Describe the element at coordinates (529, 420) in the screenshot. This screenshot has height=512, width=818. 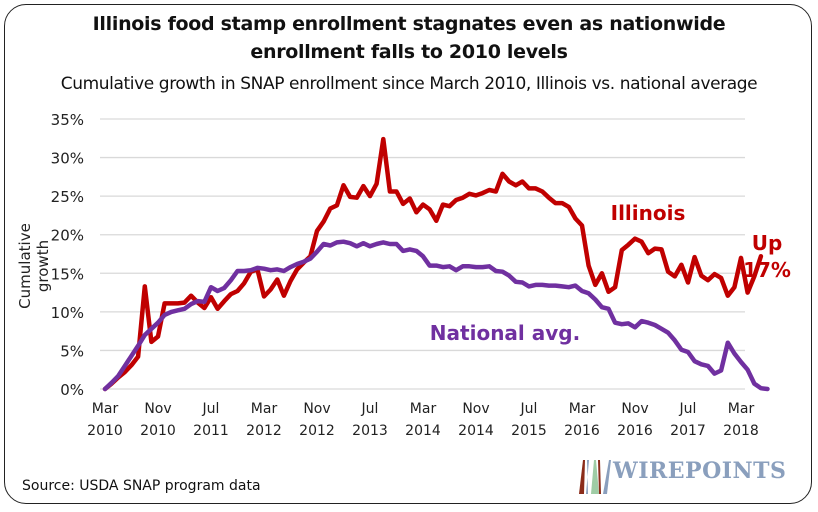
I see `x-tick-label: Jul 2015` at that location.